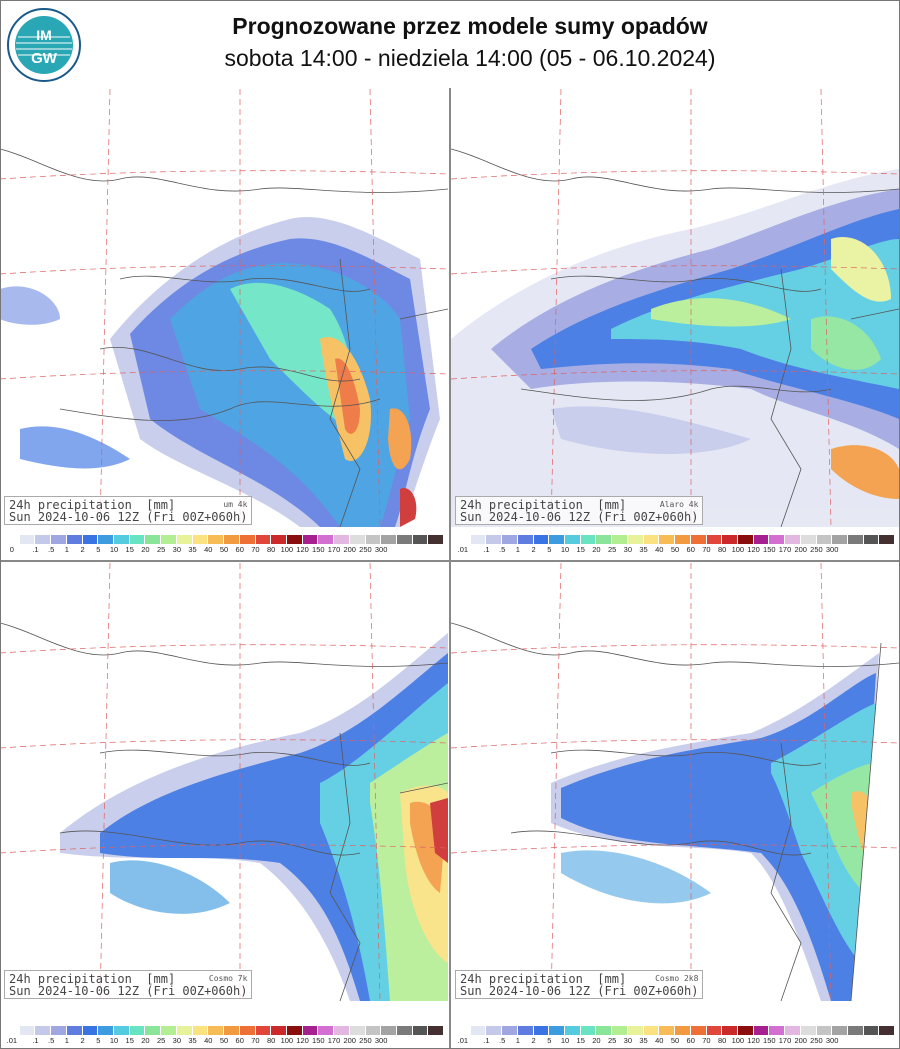 The width and height of the screenshot is (900, 1049). I want to click on color-scale-label: 120, so click(302, 1040).